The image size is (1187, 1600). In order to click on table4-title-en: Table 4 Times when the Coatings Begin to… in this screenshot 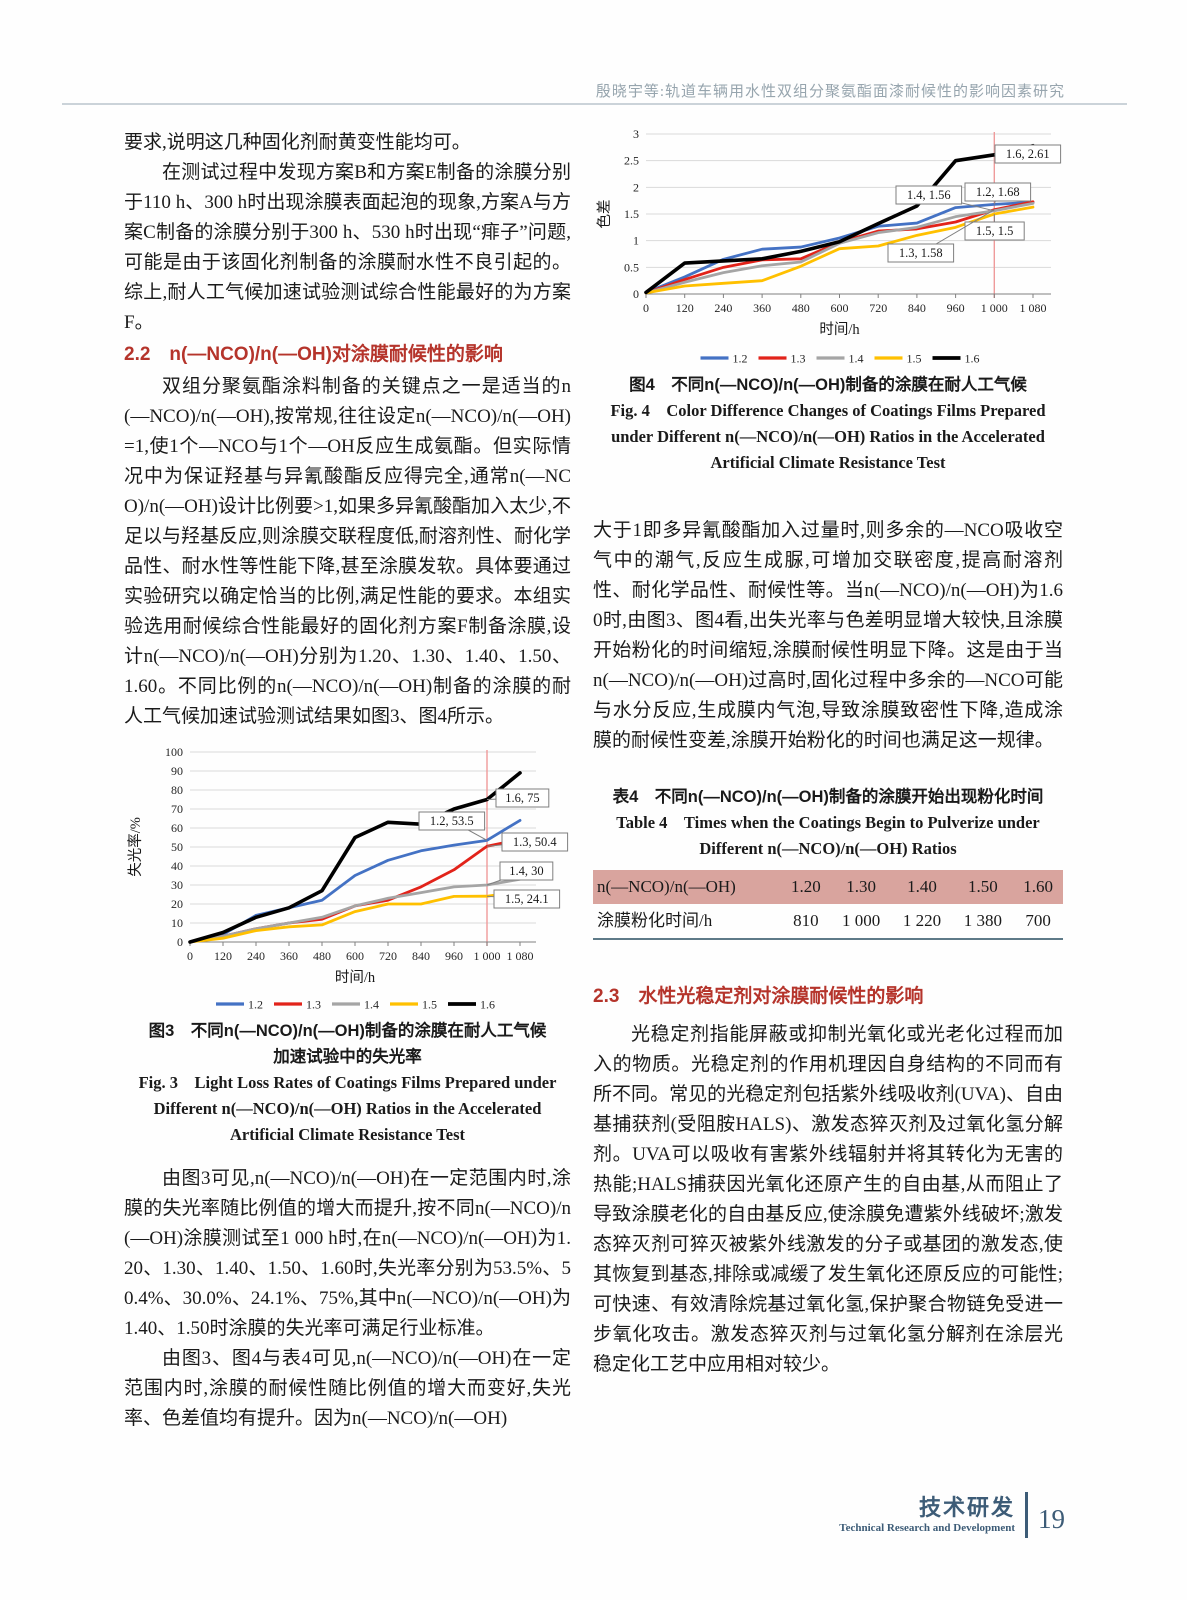, I will do `click(828, 835)`.